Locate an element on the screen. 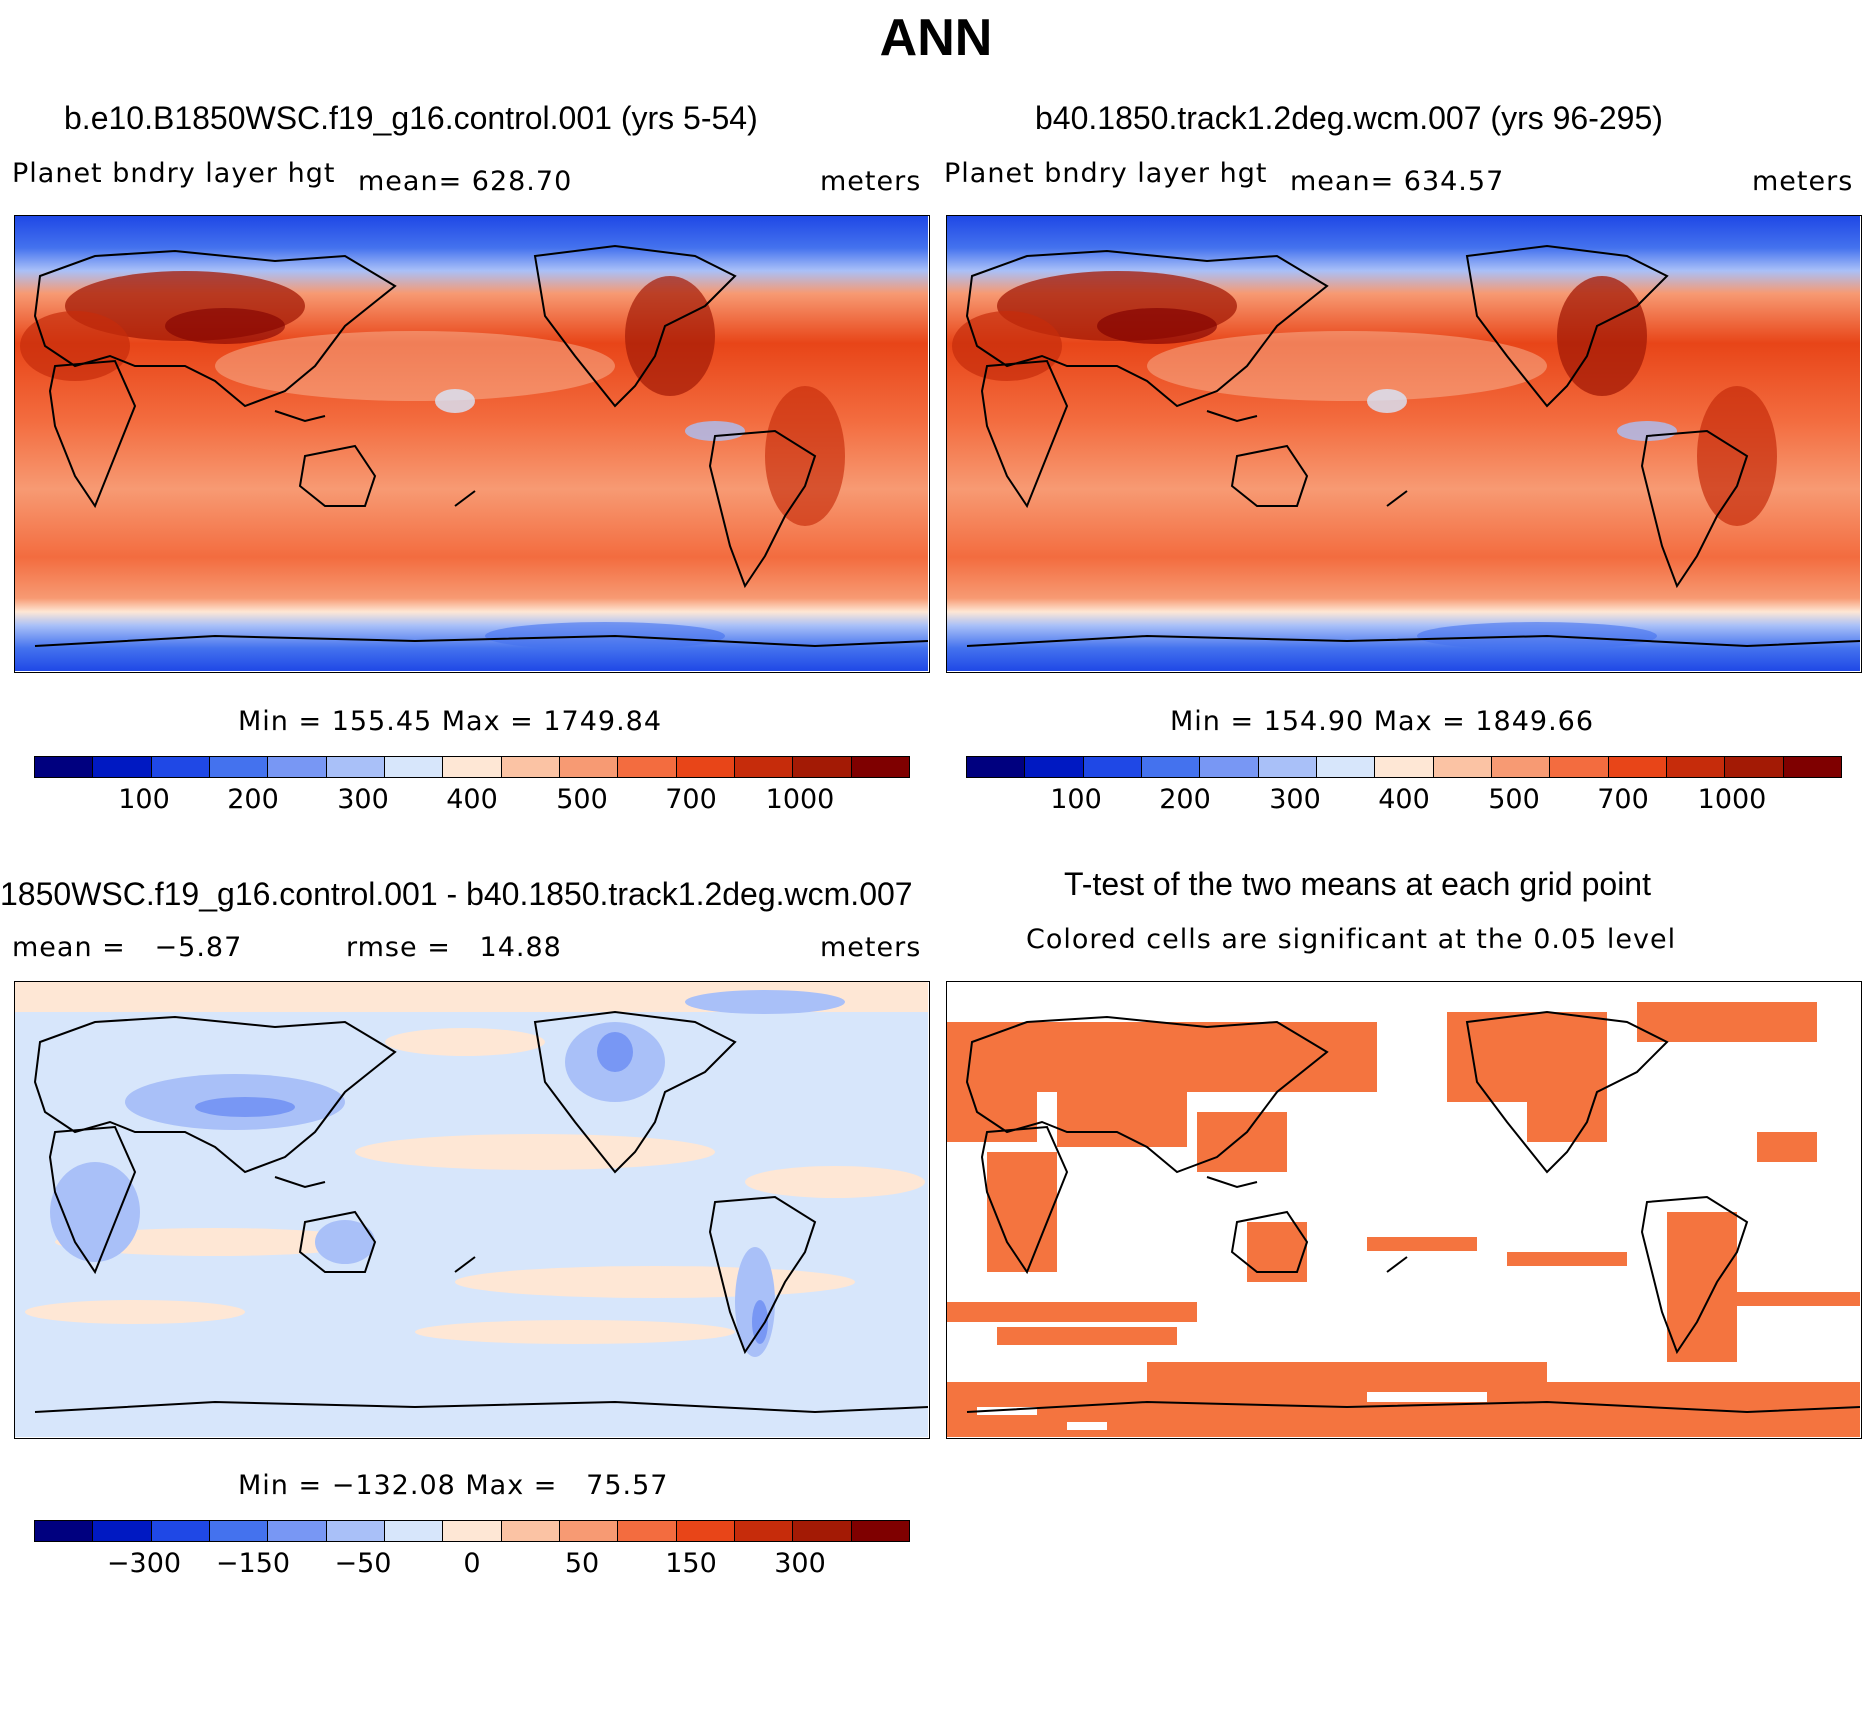 Image resolution: width=1872 pixels, height=1710 pixels. mean-label-control: mean= 628.70 is located at coordinates (465, 181).